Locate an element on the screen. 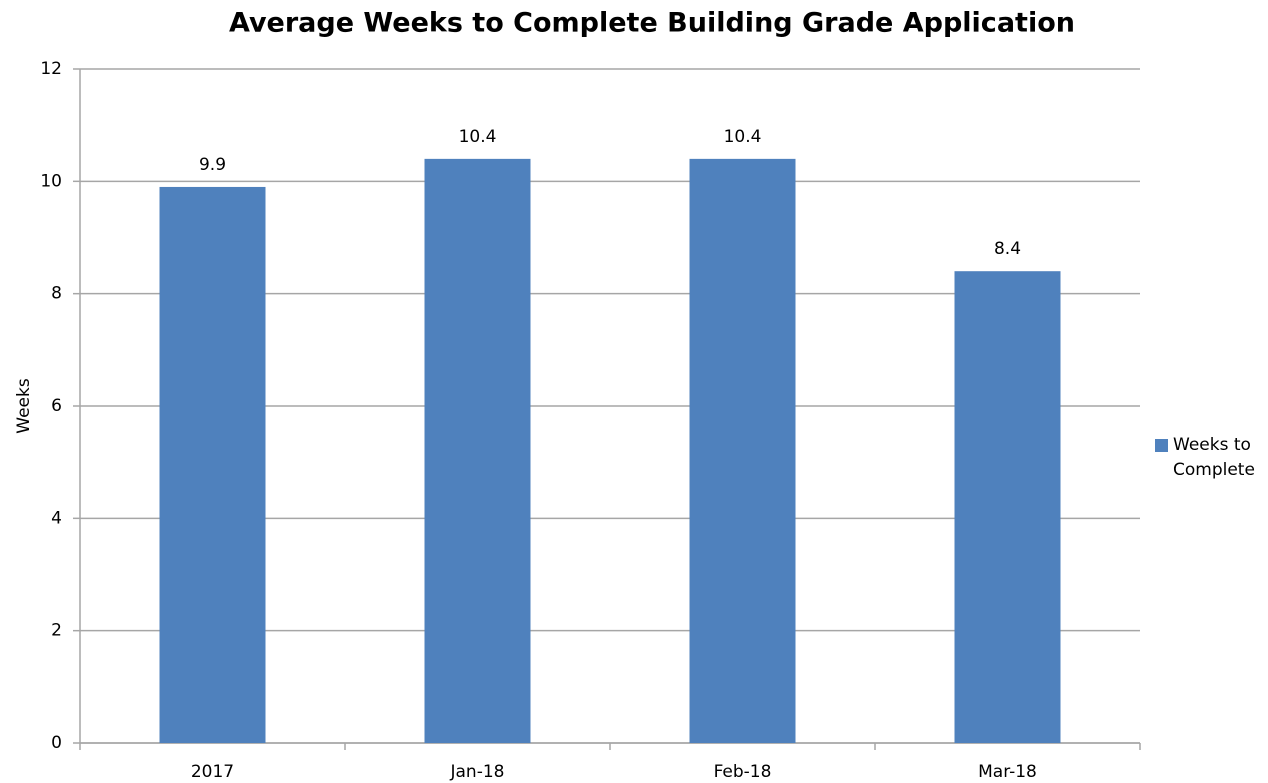  y-tick-label: 2 is located at coordinates (56, 631).